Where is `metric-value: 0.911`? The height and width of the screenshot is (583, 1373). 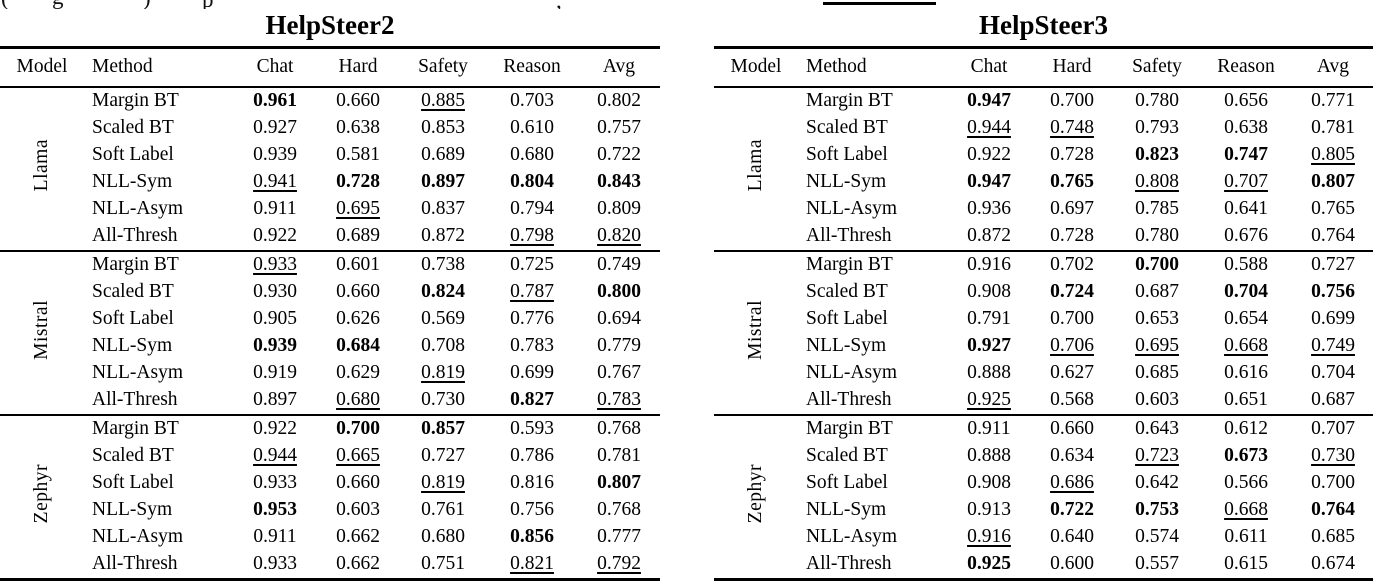
metric-value: 0.911 is located at coordinates (989, 428).